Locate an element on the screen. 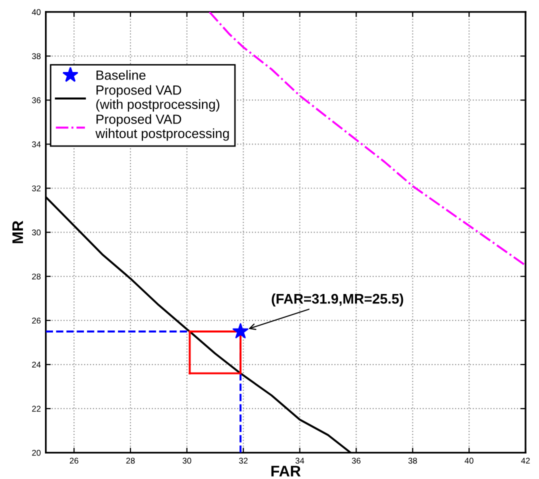 The image size is (539, 479). x-tick-label: 26 is located at coordinates (74, 461).